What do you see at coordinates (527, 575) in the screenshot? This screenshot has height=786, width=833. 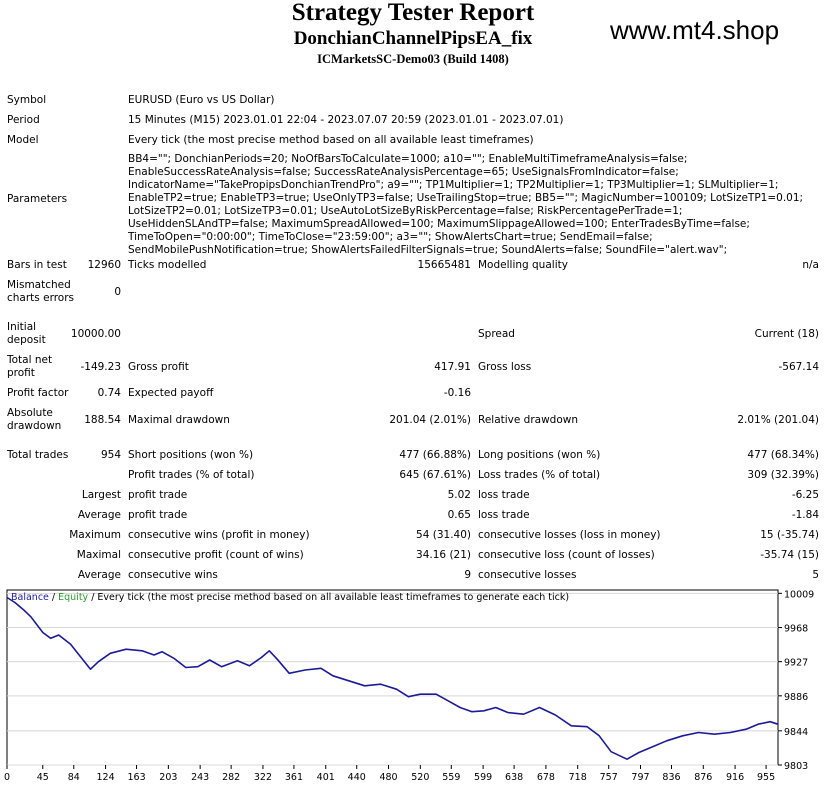 I see `avg-losses-label: consecutive losses` at bounding box center [527, 575].